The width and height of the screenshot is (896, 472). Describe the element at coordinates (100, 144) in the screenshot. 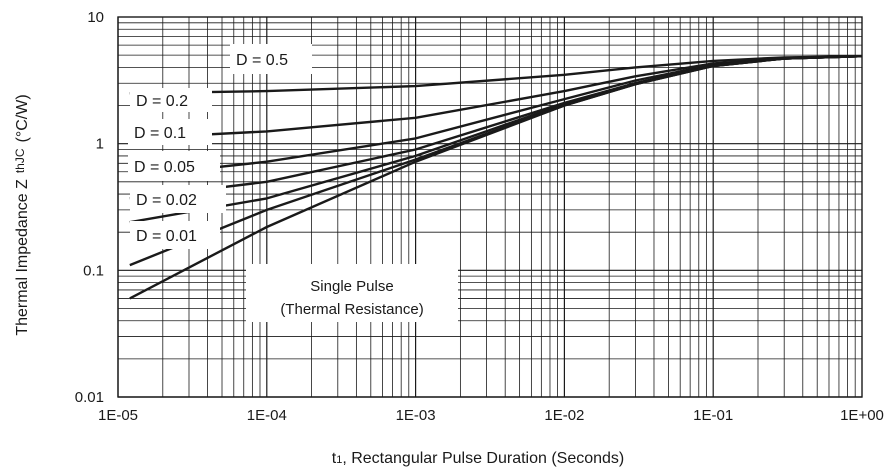

I see `y-tick-label: 1` at that location.